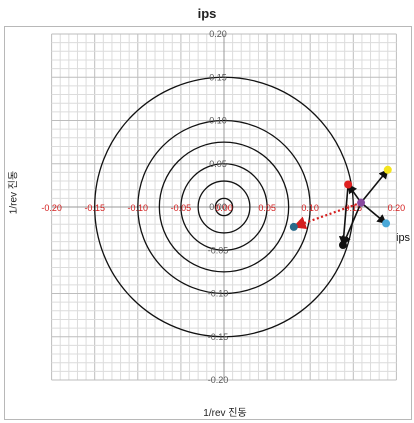 The width and height of the screenshot is (414, 423). Describe the element at coordinates (218, 380) in the screenshot. I see `y-tick-label: -0.20` at that location.